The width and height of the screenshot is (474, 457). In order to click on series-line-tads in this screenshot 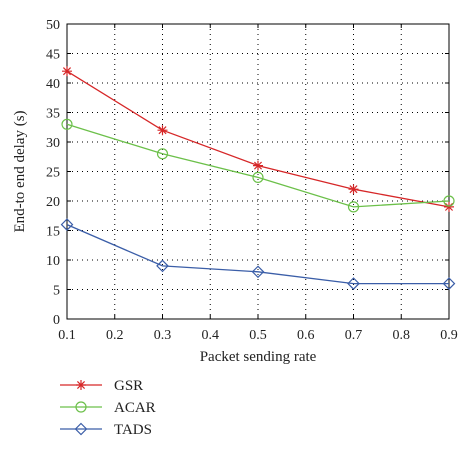, I will do `click(257, 254)`.